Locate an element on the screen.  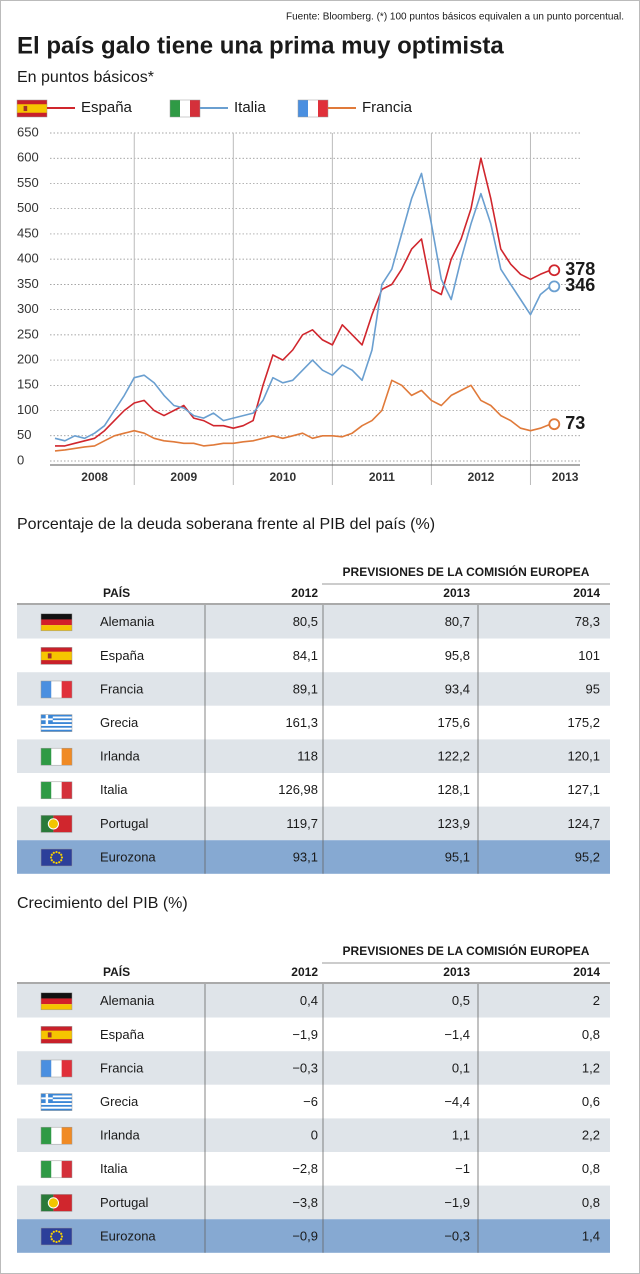
table-cell: −1 is located at coordinates (462, 1168).